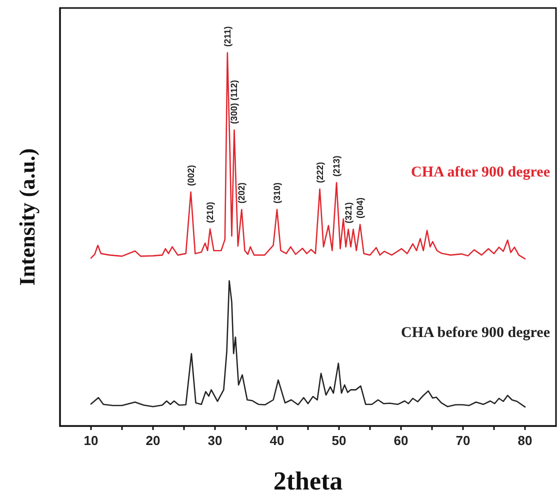 This screenshot has height=499, width=559. What do you see at coordinates (210, 212) in the screenshot?
I see `annotation: (210)` at bounding box center [210, 212].